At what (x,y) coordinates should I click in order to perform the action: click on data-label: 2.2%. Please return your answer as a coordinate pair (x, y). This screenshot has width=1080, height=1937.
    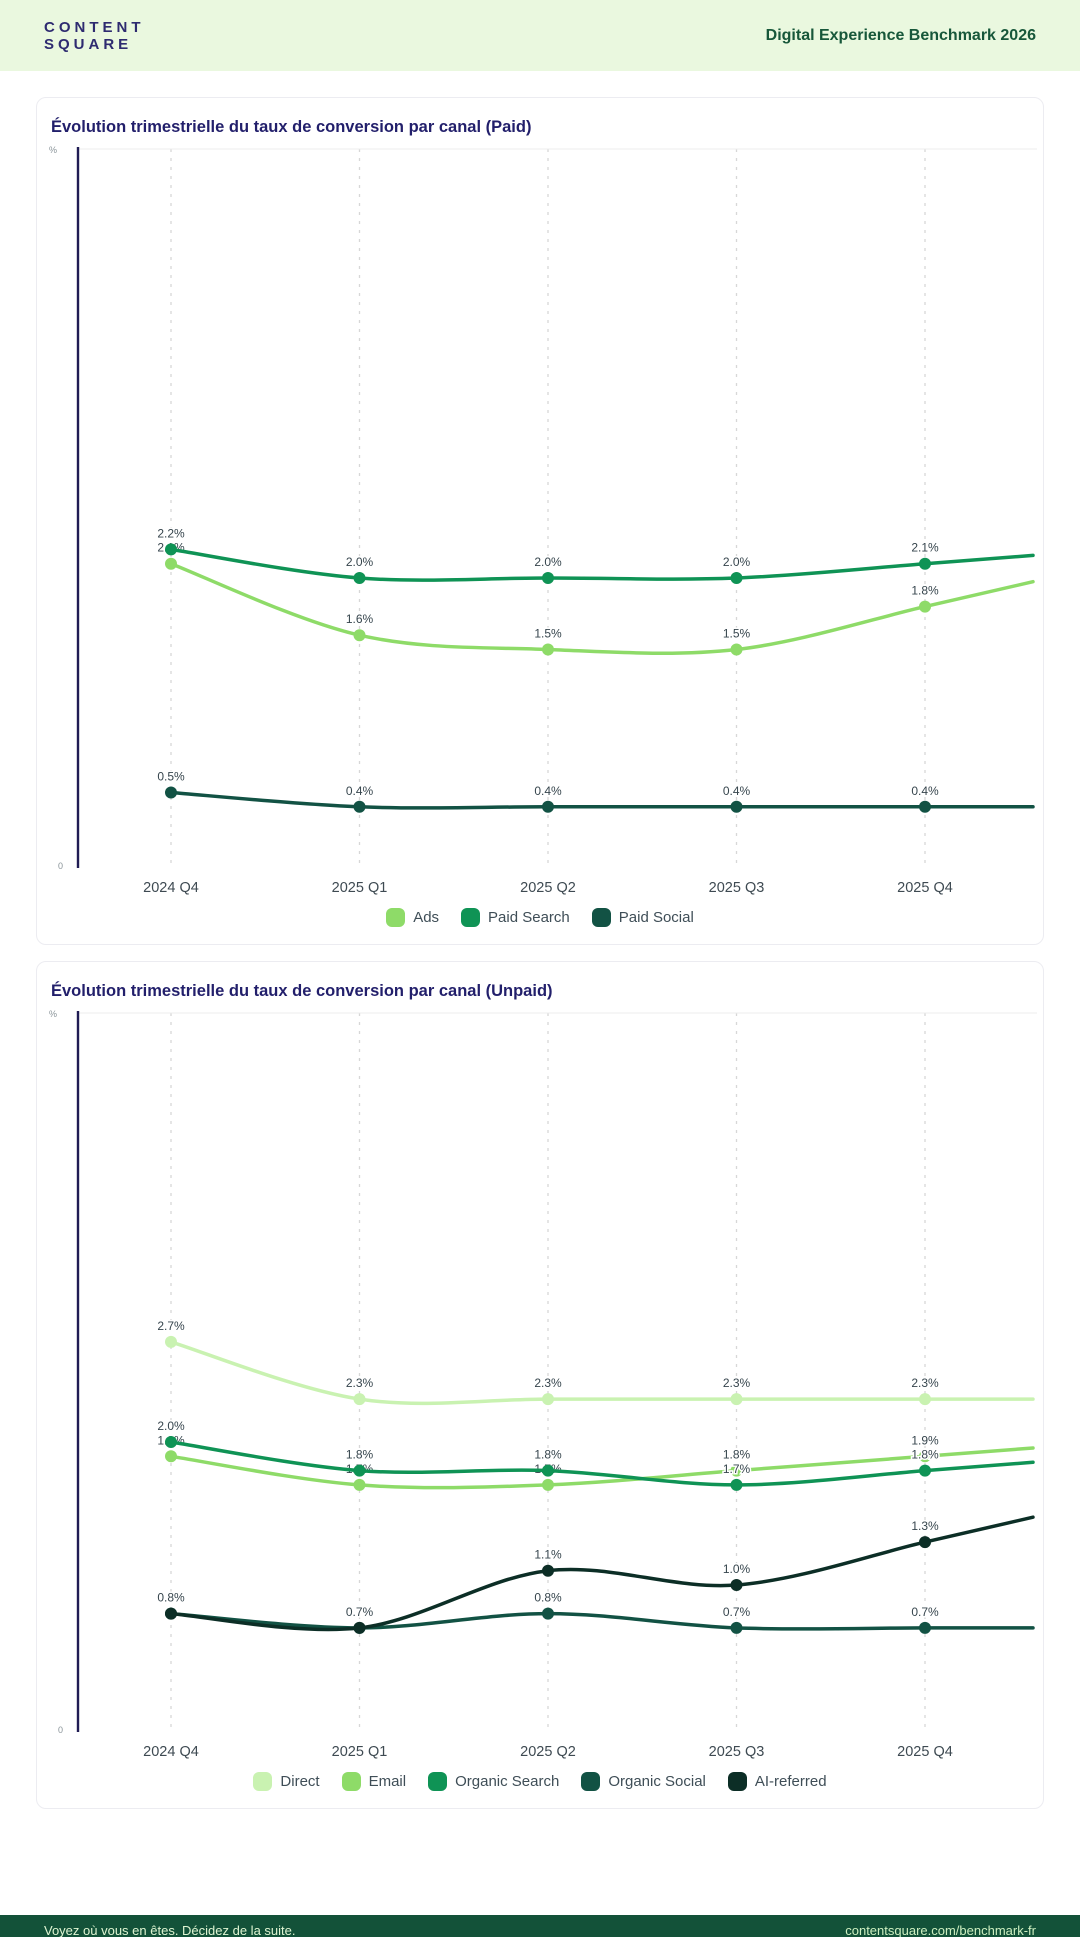
    Looking at the image, I should click on (171, 533).